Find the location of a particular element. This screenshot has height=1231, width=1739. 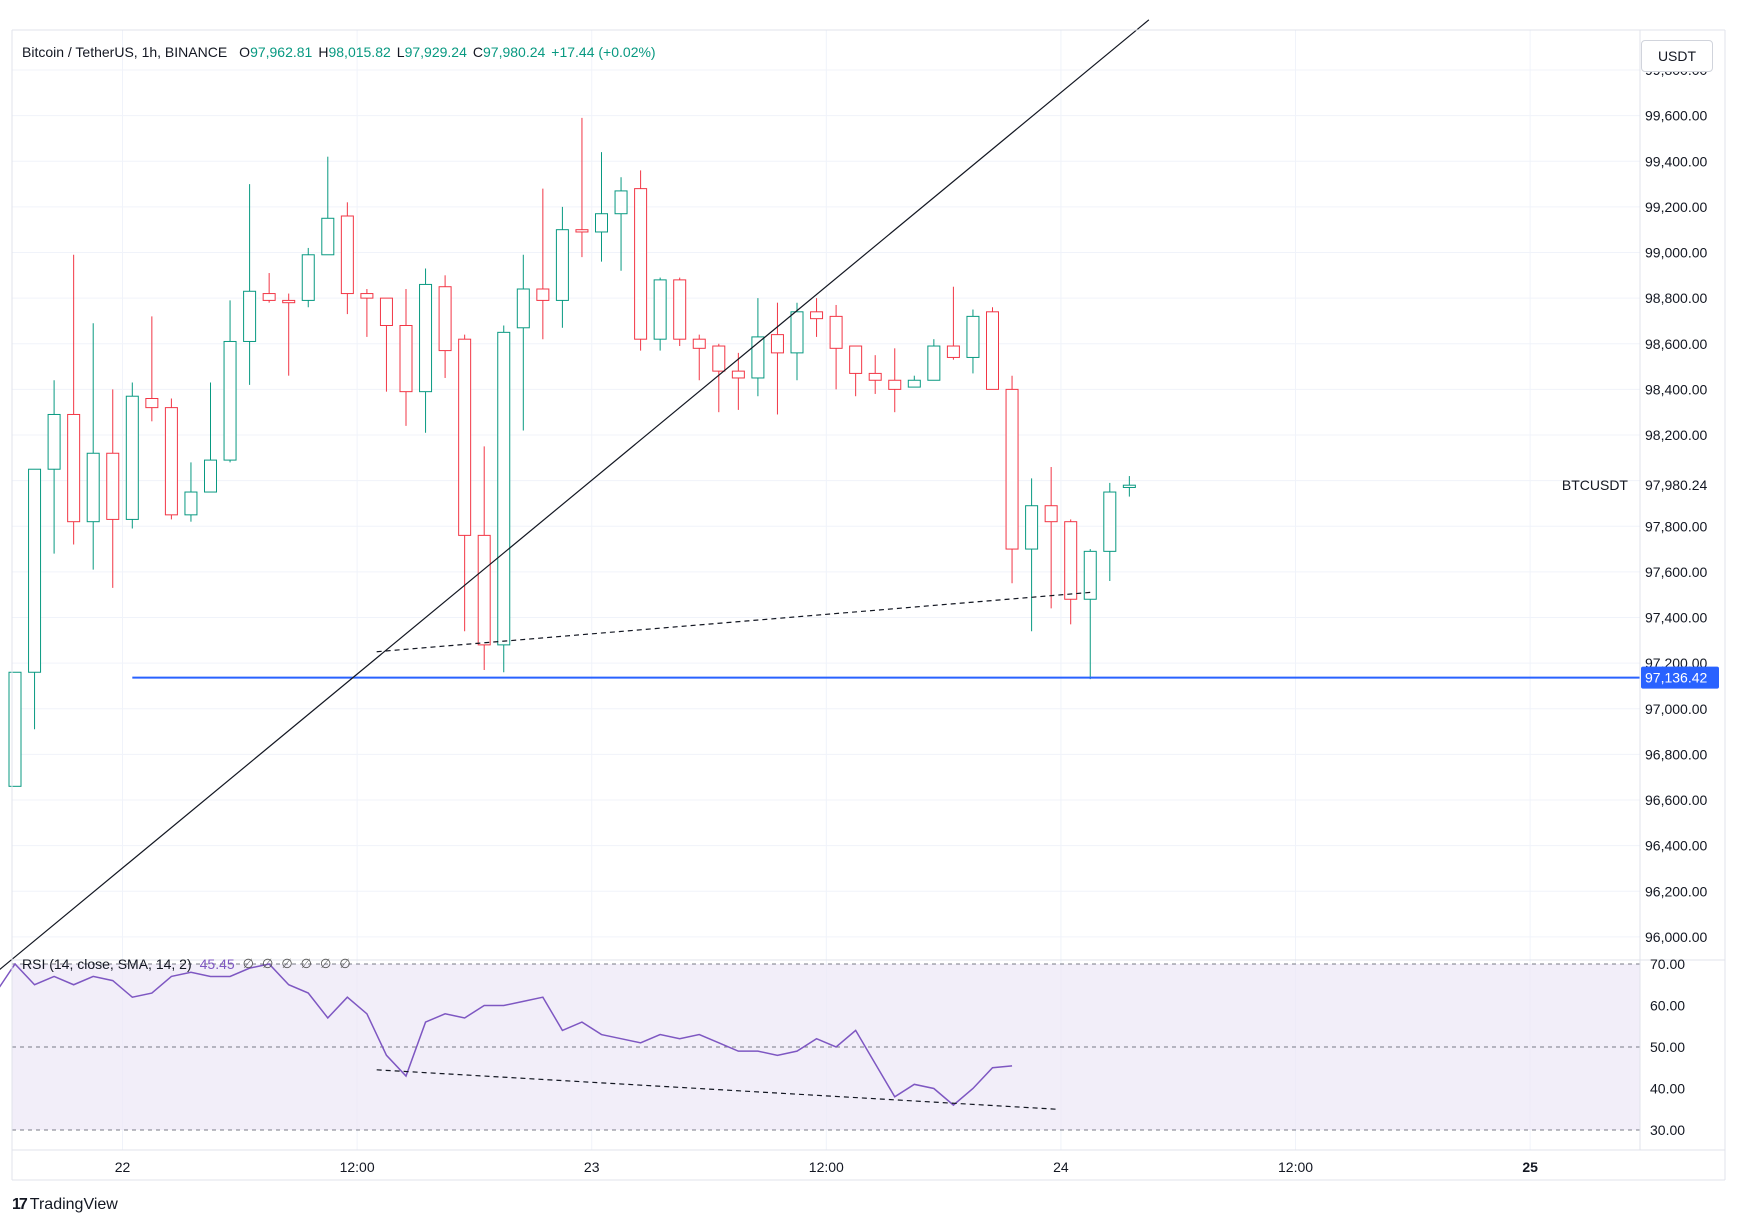

brand-name: TradingView is located at coordinates (73, 1204).